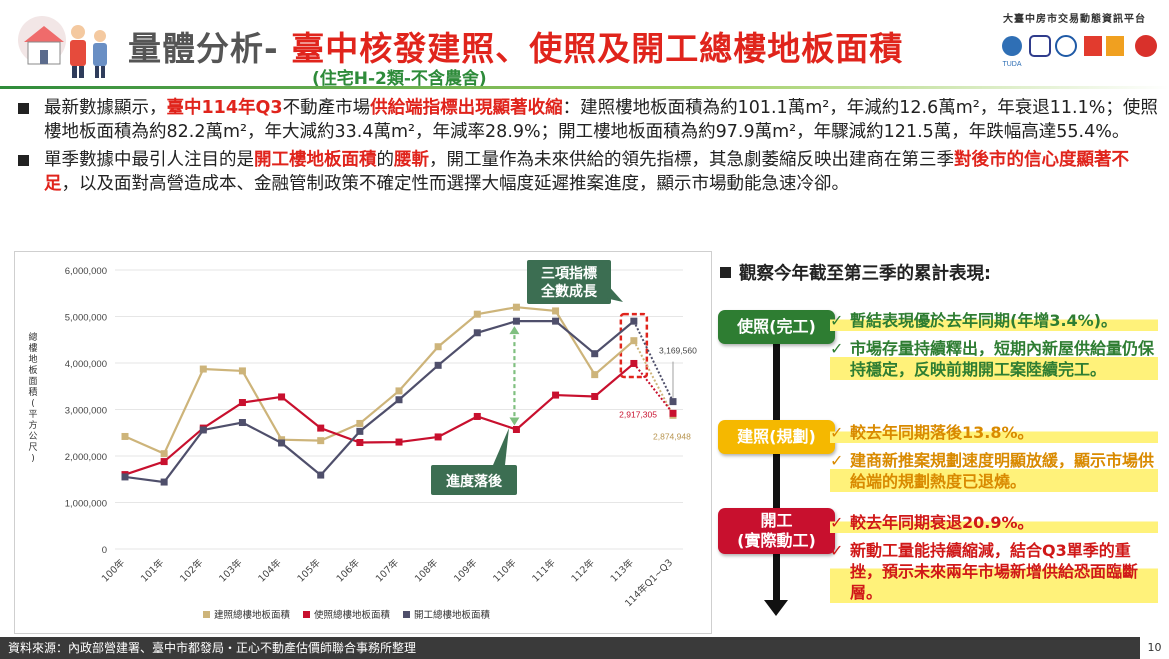  I want to click on footer-source: 資料來源：內政部營建署、臺中市都發局・正心不動產估價師聯合事務所整理, so click(570, 648).